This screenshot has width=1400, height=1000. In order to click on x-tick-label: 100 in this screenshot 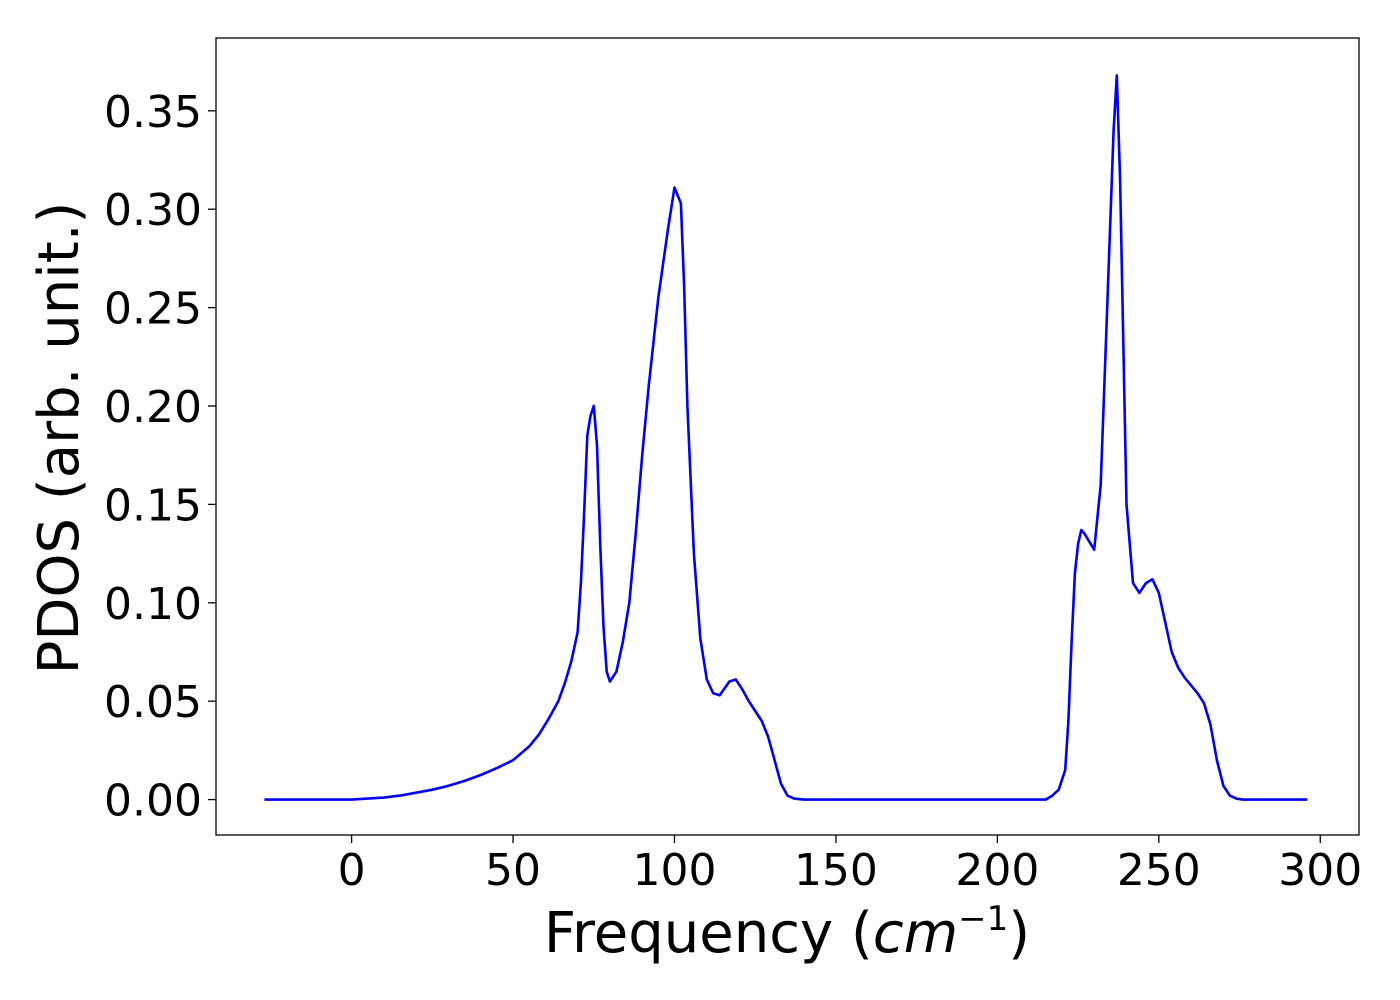, I will do `click(674, 870)`.